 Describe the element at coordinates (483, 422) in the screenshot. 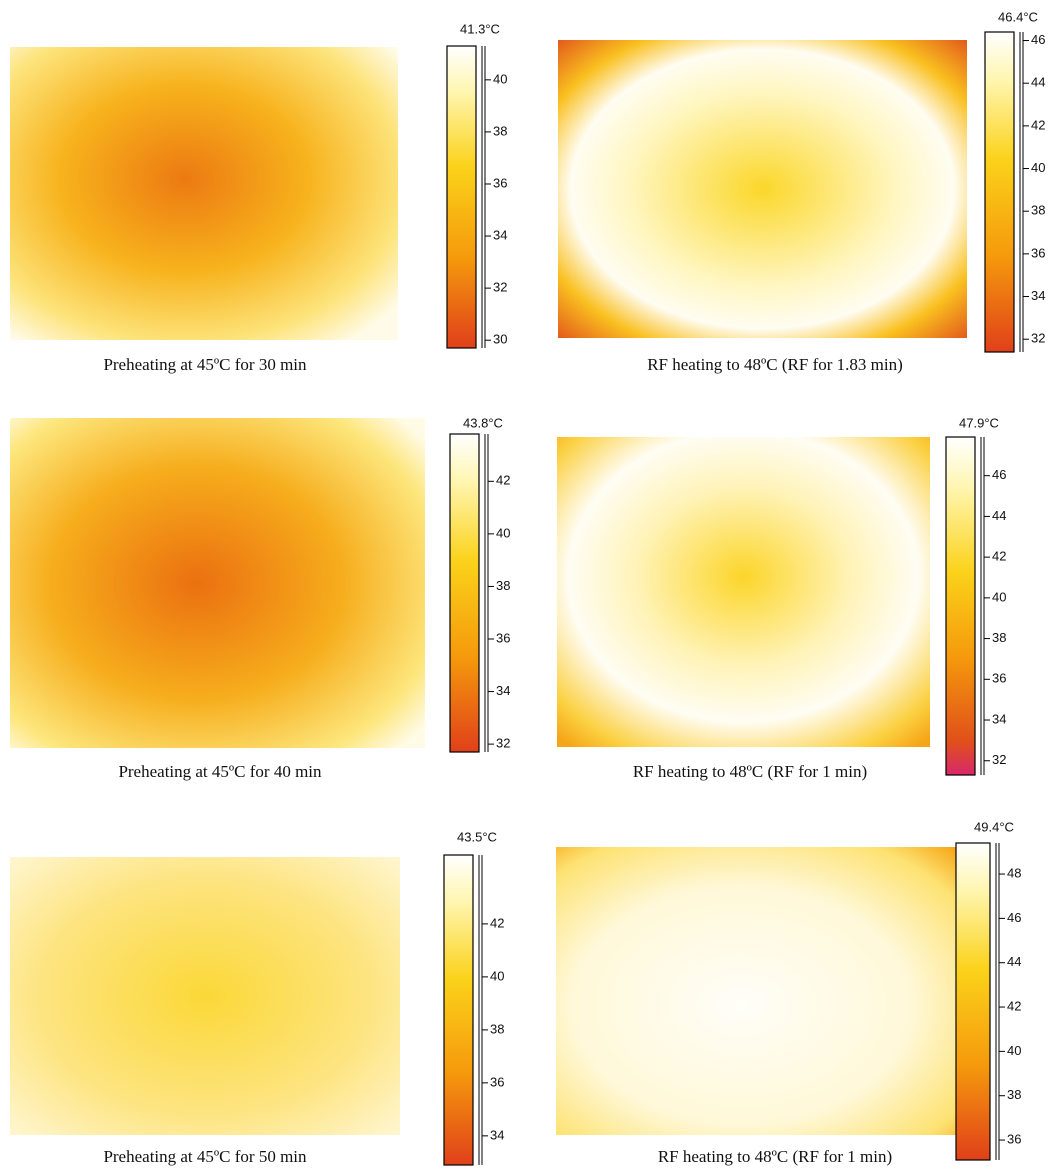

I see `colorbar-max-label: 43.8°C` at that location.